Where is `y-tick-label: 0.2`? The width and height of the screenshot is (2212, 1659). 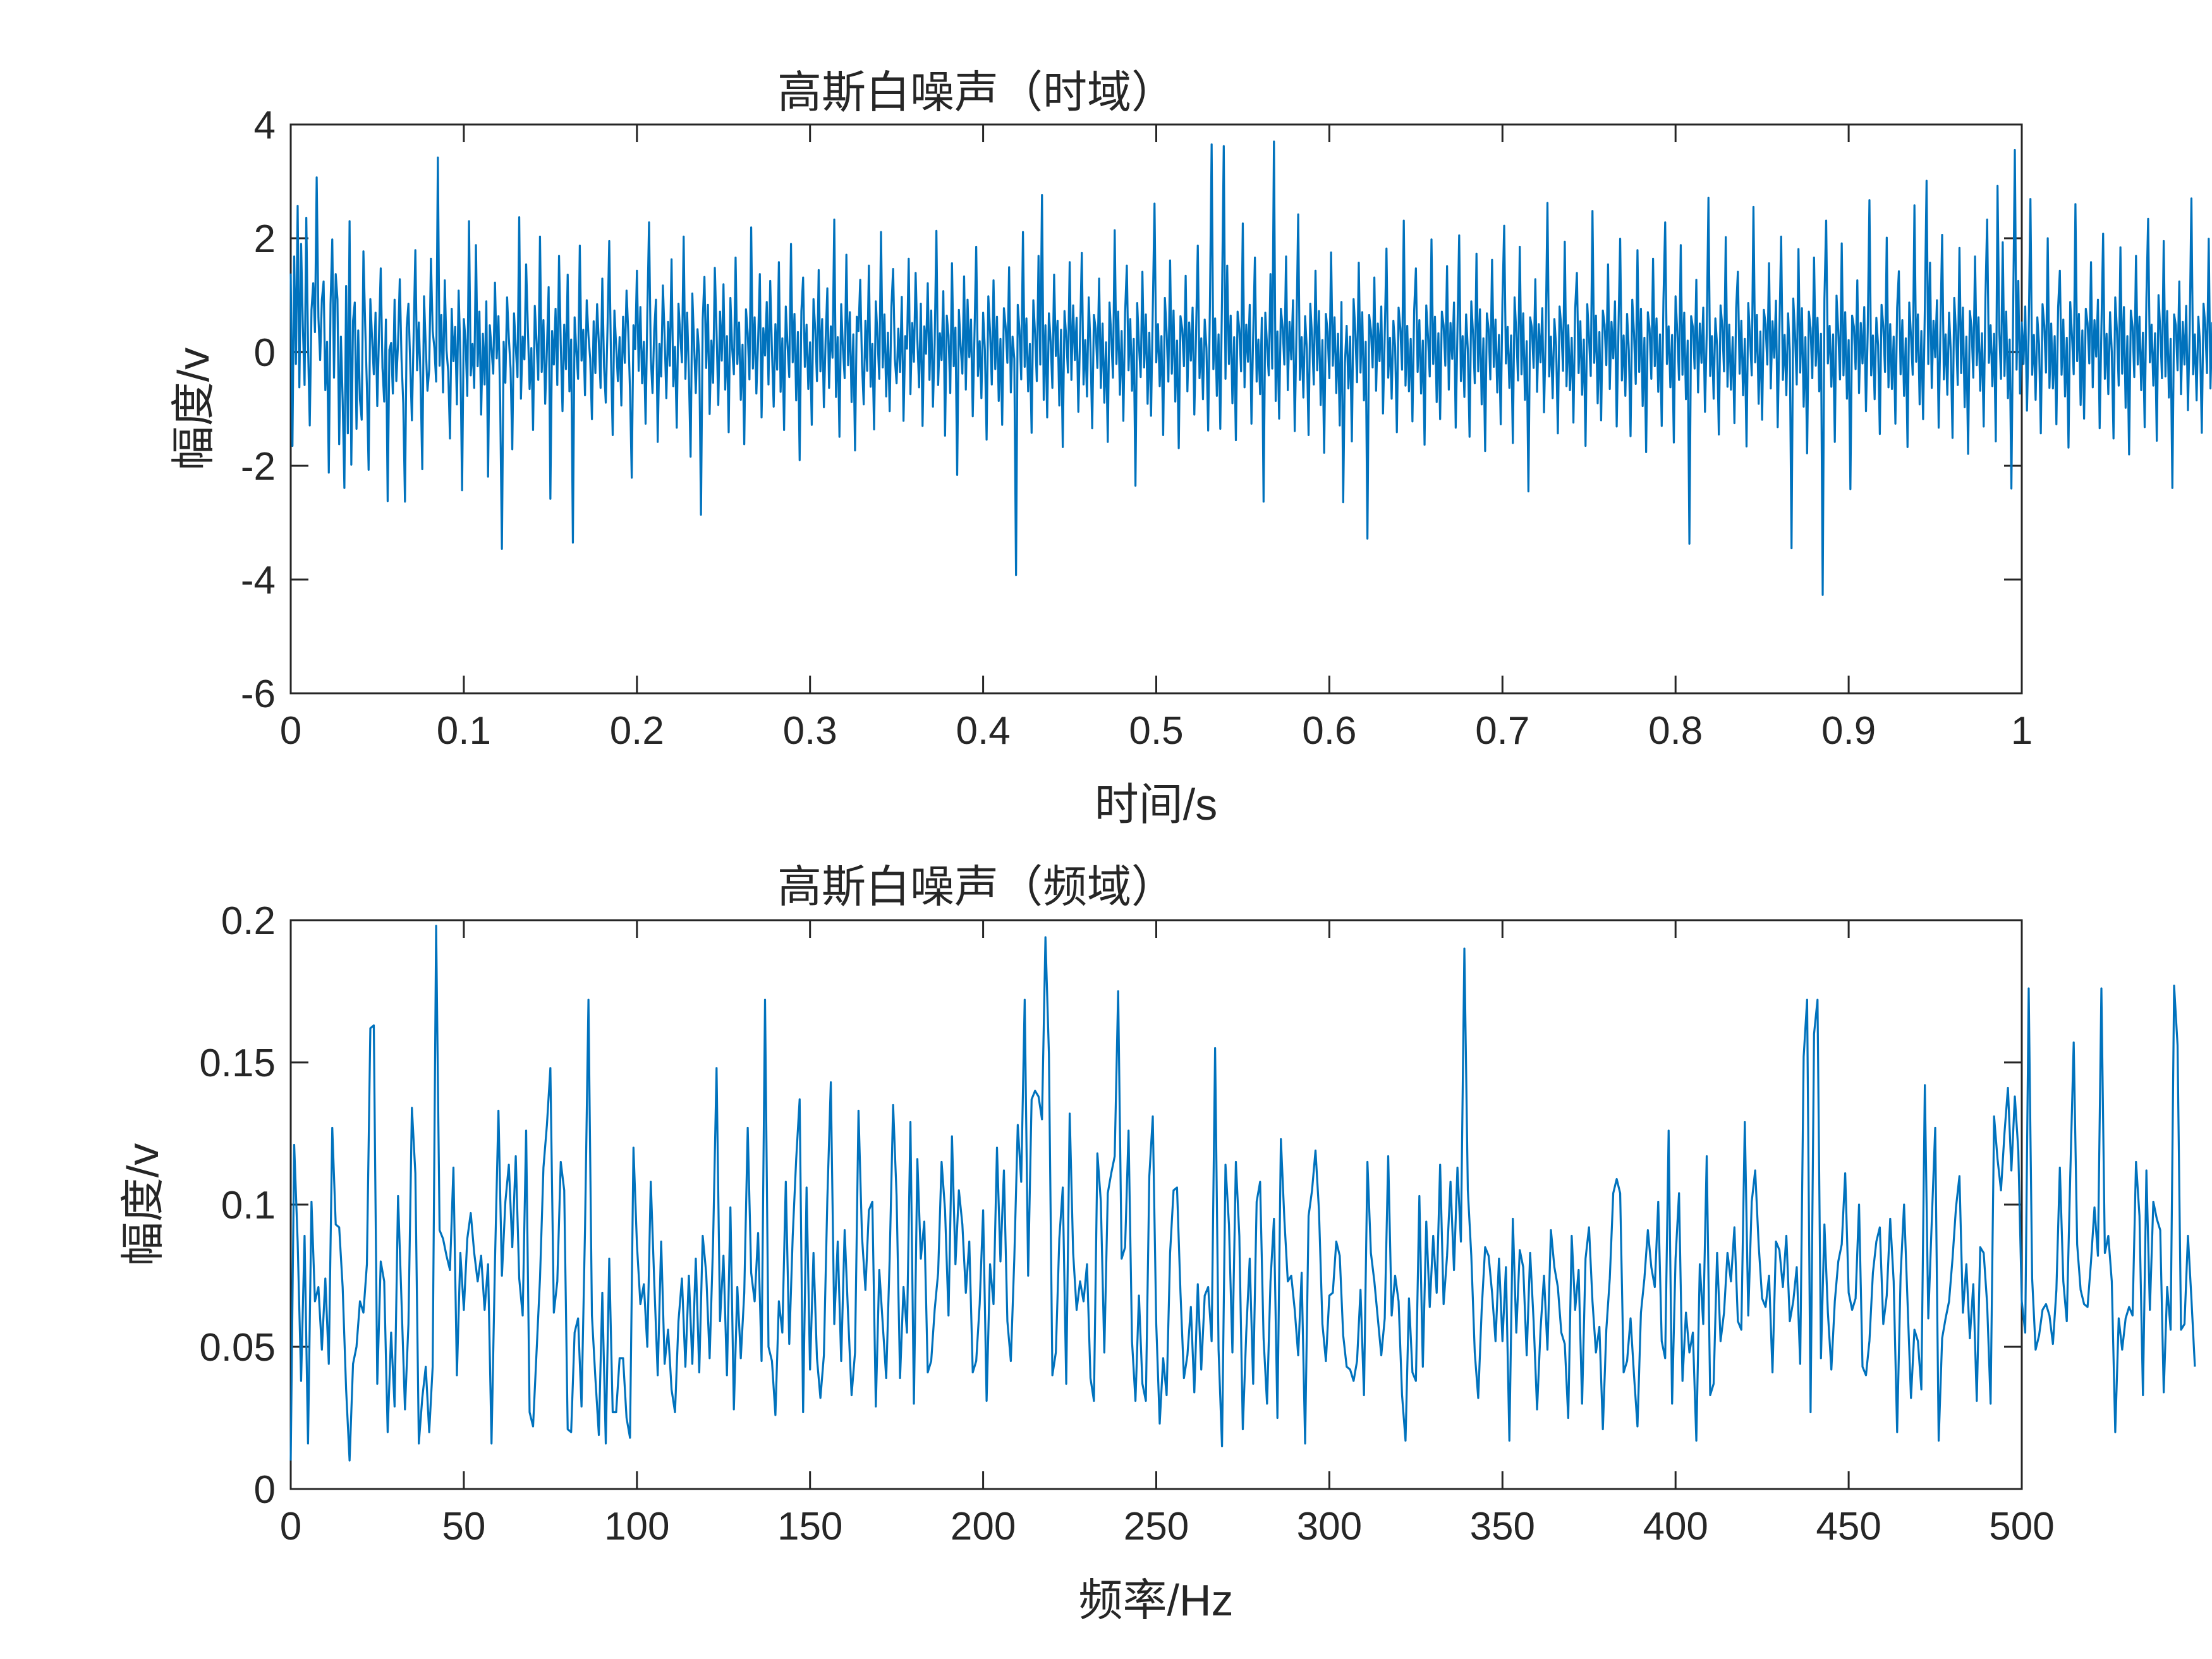 y-tick-label: 0.2 is located at coordinates (248, 921).